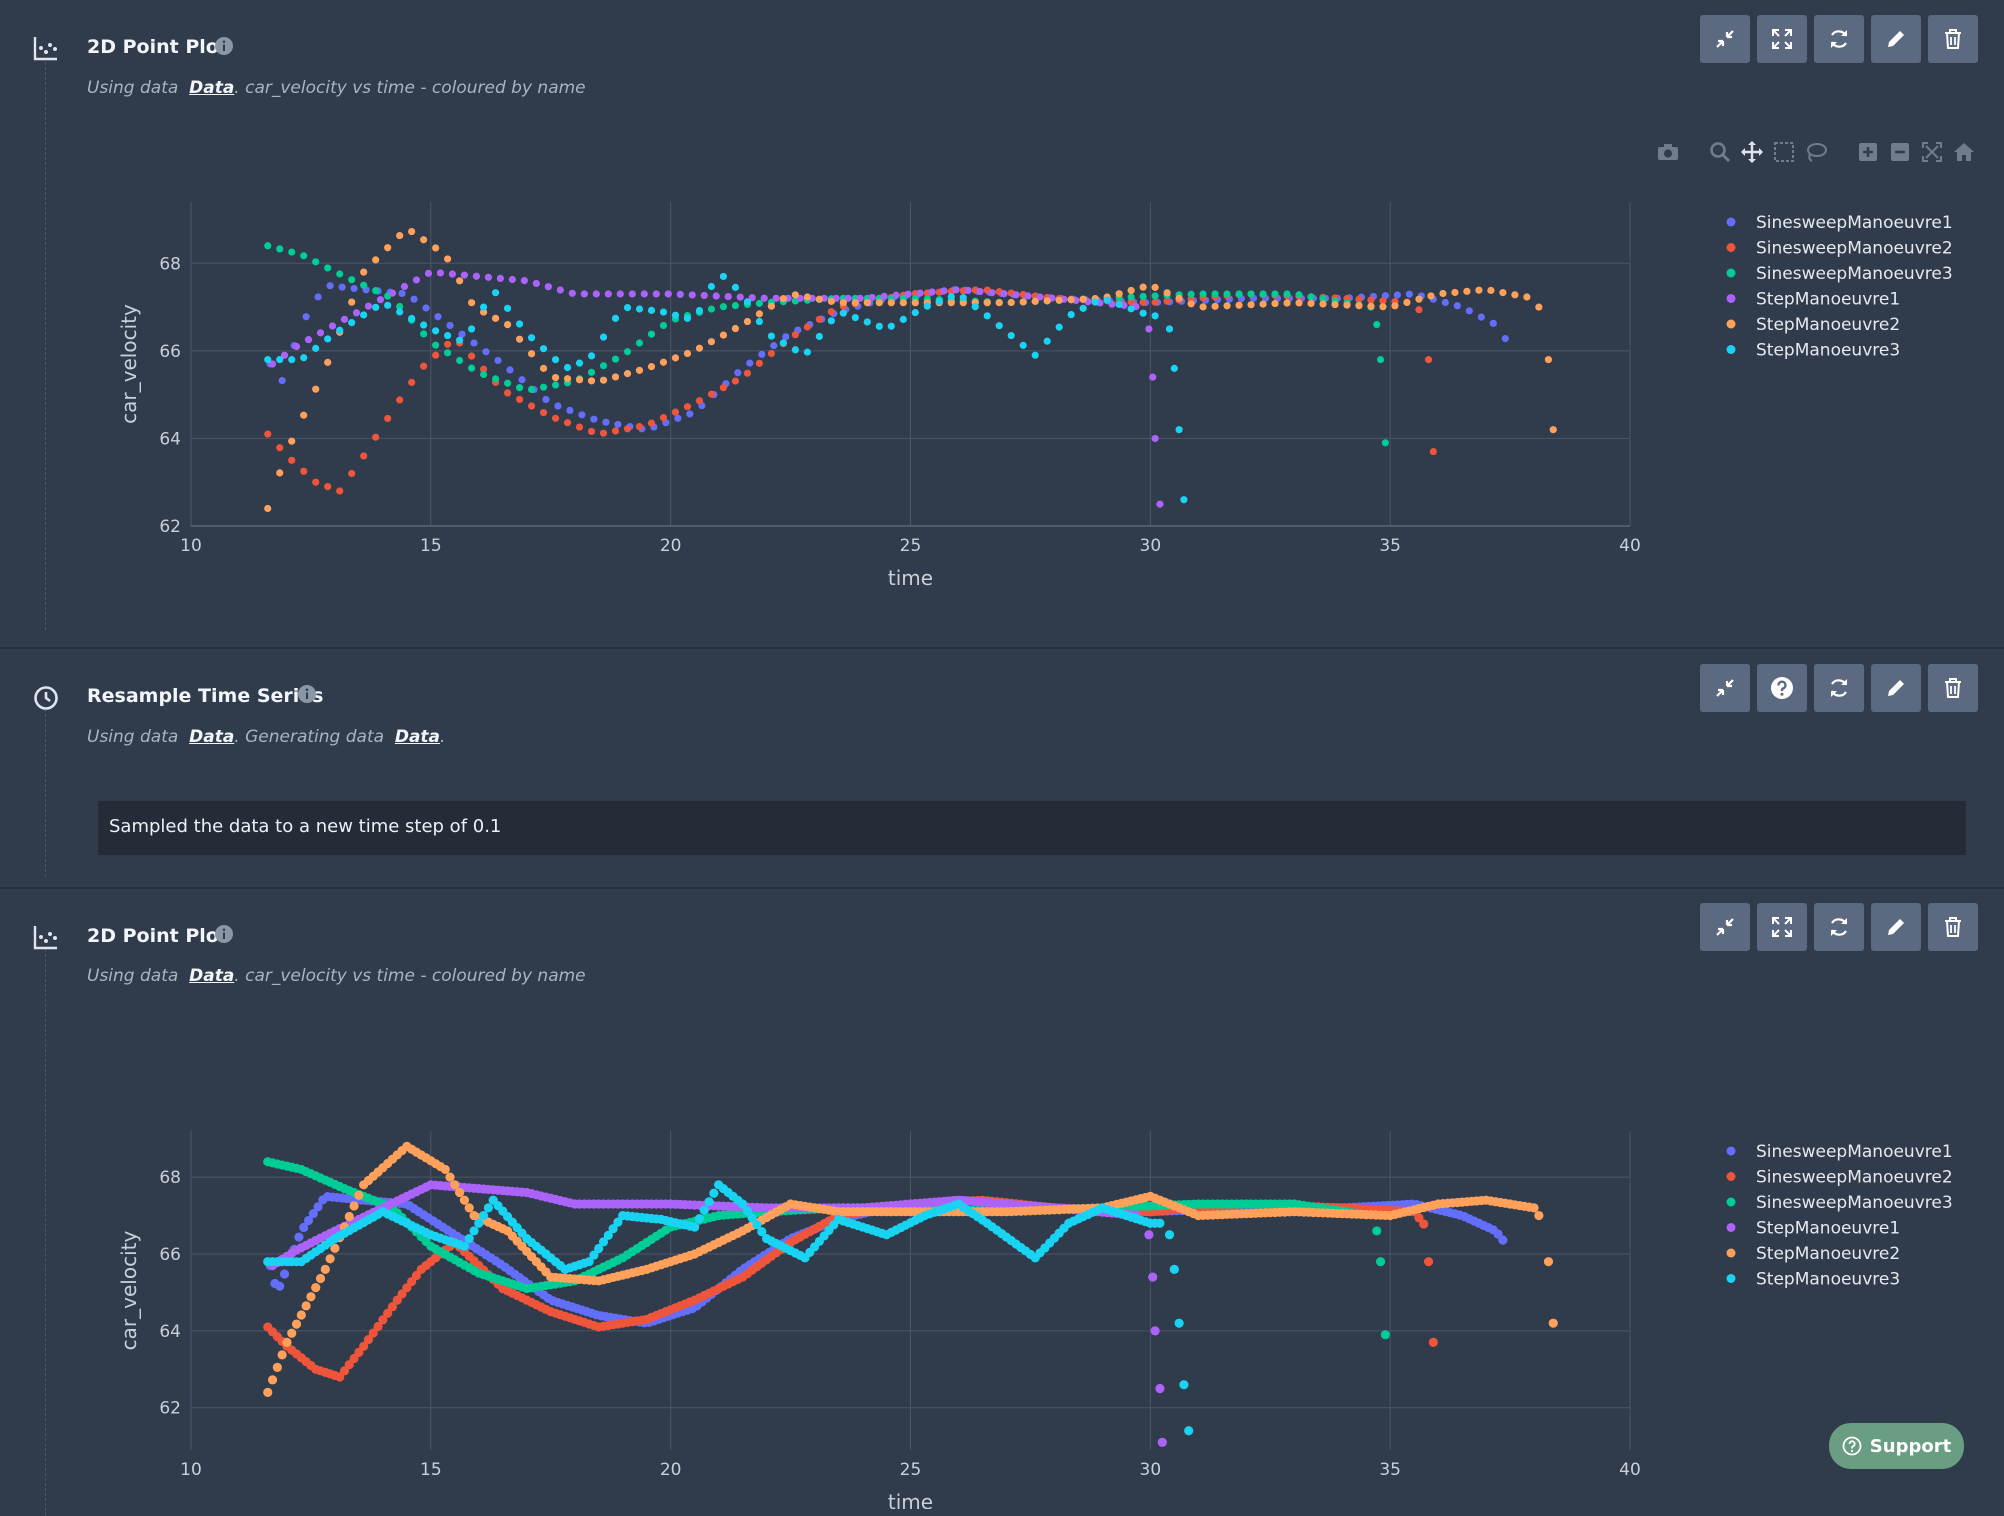  What do you see at coordinates (1720, 152) in the screenshot?
I see `zoom-icon` at bounding box center [1720, 152].